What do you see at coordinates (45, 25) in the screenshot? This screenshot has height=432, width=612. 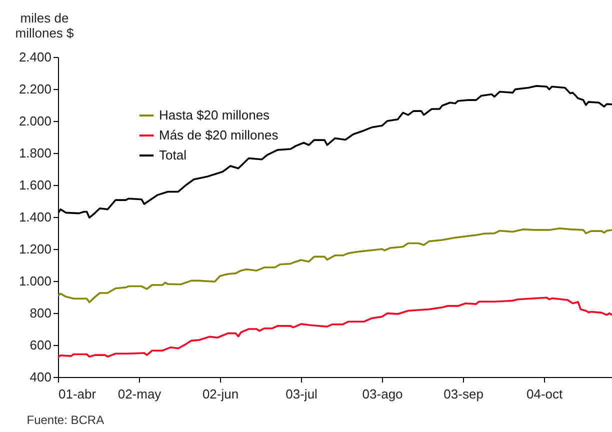 I see `y-axis-title: miles de millones $` at bounding box center [45, 25].